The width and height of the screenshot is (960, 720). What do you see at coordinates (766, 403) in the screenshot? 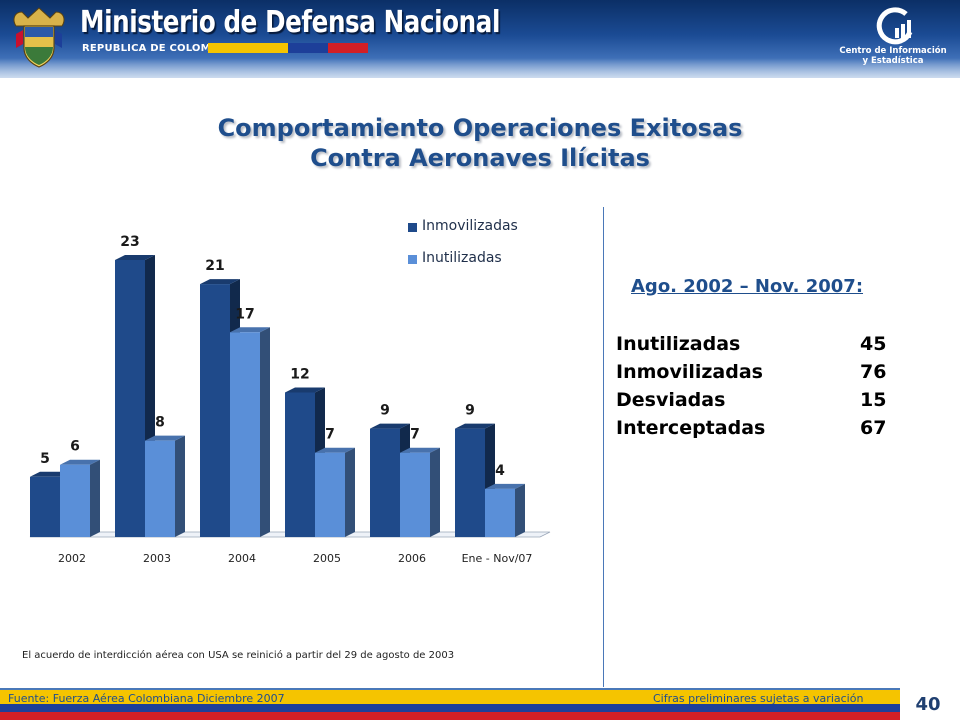
I see `summary-row-desviadas: Desviadas 15` at bounding box center [766, 403].